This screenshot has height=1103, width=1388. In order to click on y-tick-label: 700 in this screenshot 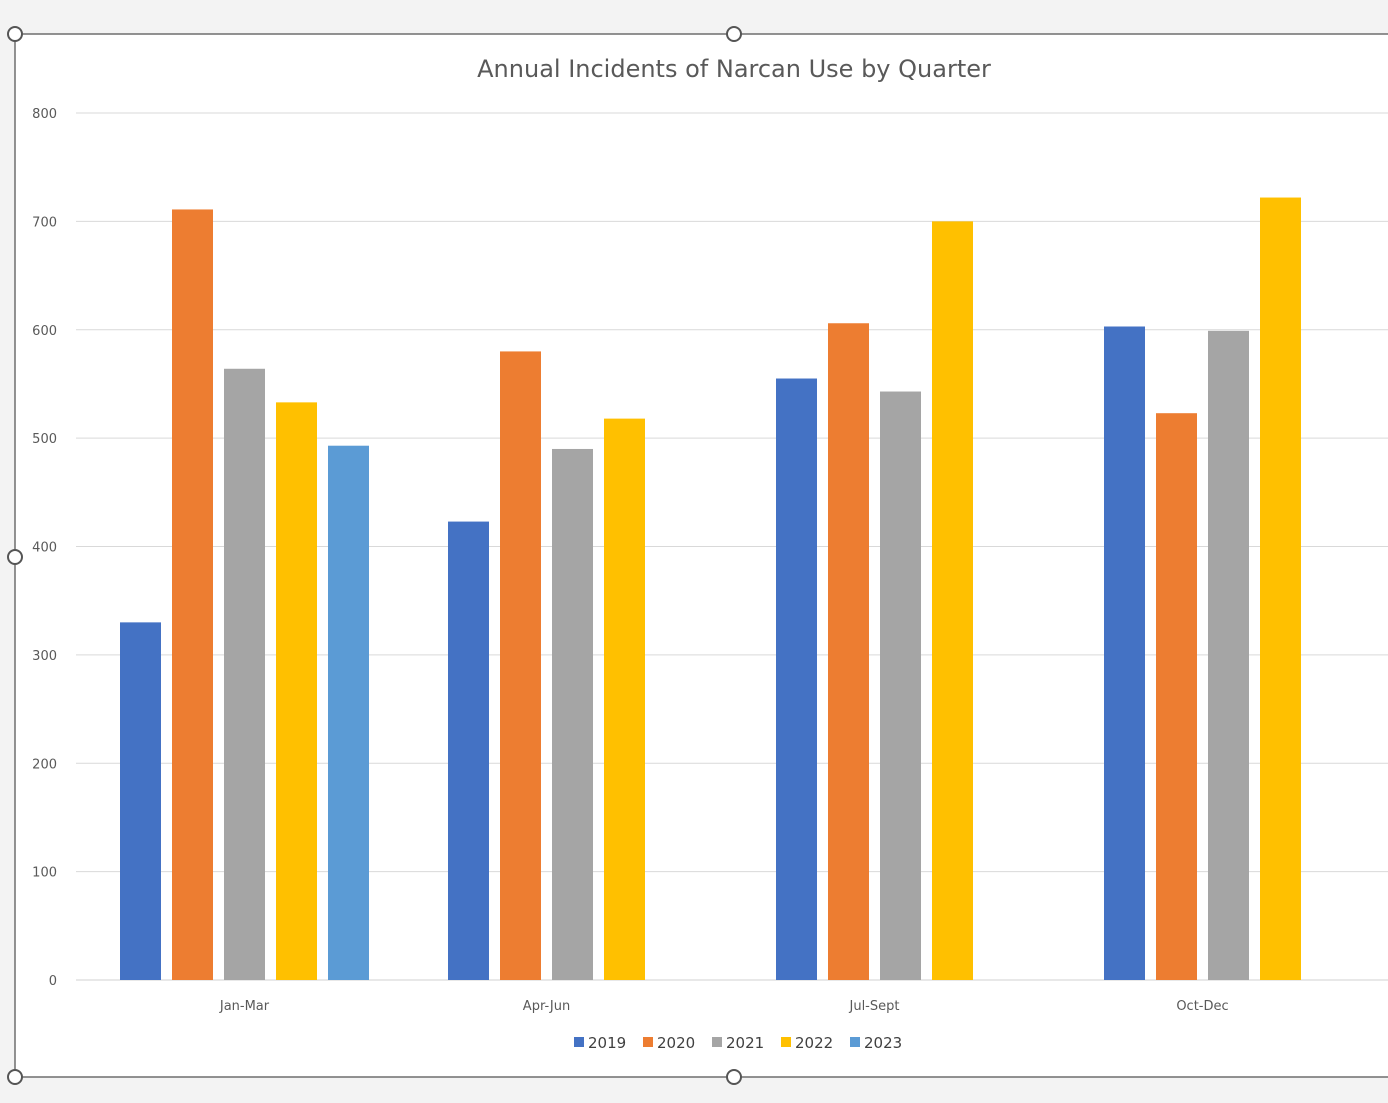, I will do `click(44, 222)`.